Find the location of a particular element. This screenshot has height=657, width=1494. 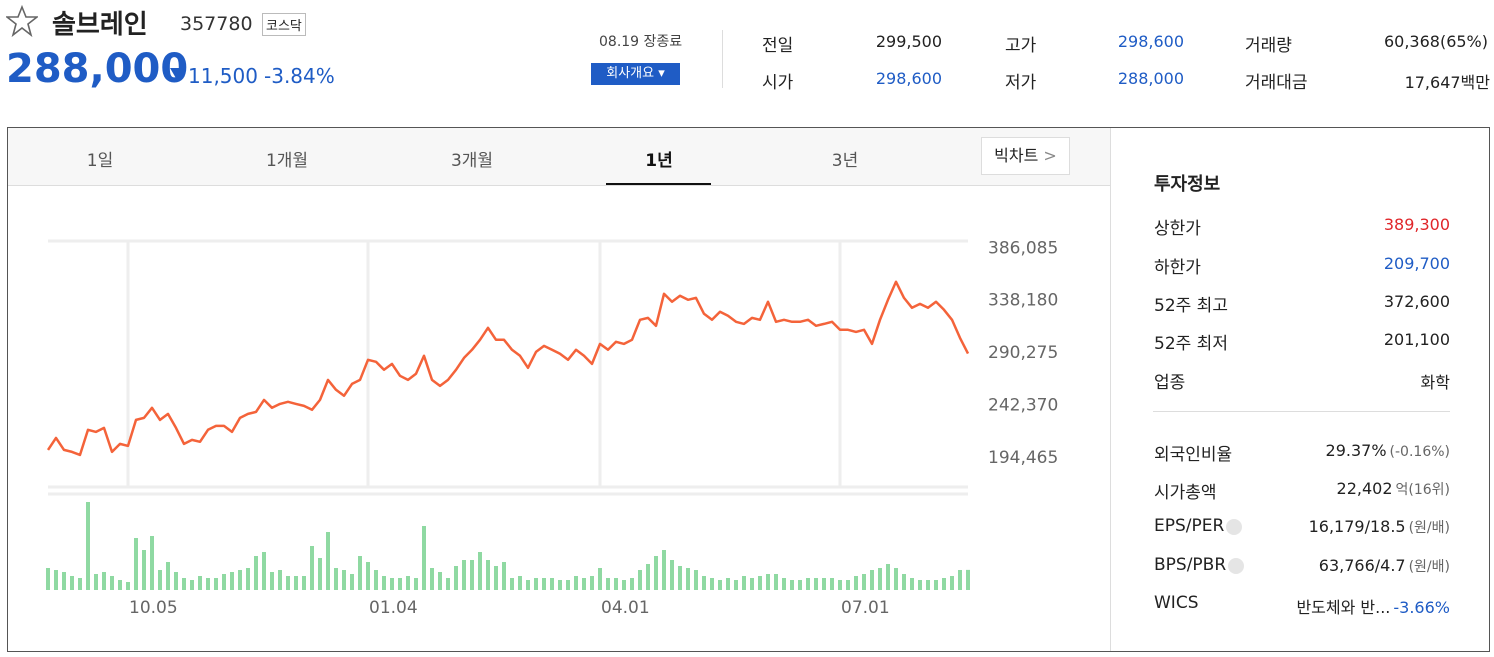

current-price: 288,000 is located at coordinates (97, 69).